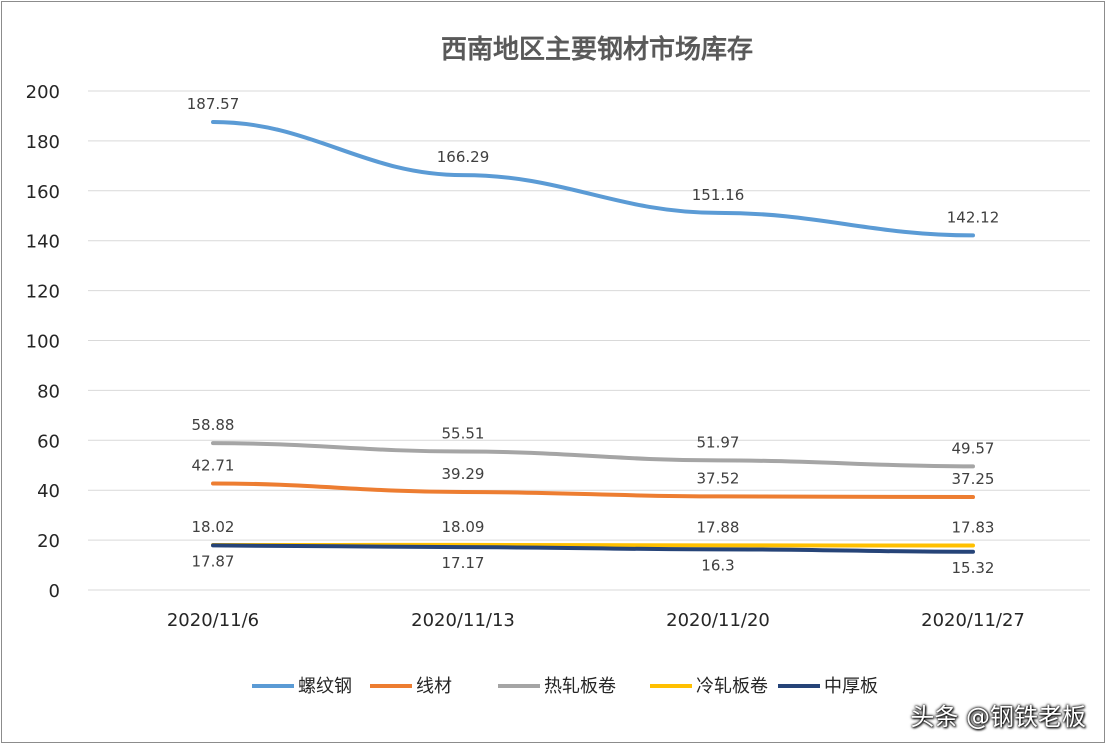 The height and width of the screenshot is (746, 1108). I want to click on y-tick-label: 100, so click(43, 342).